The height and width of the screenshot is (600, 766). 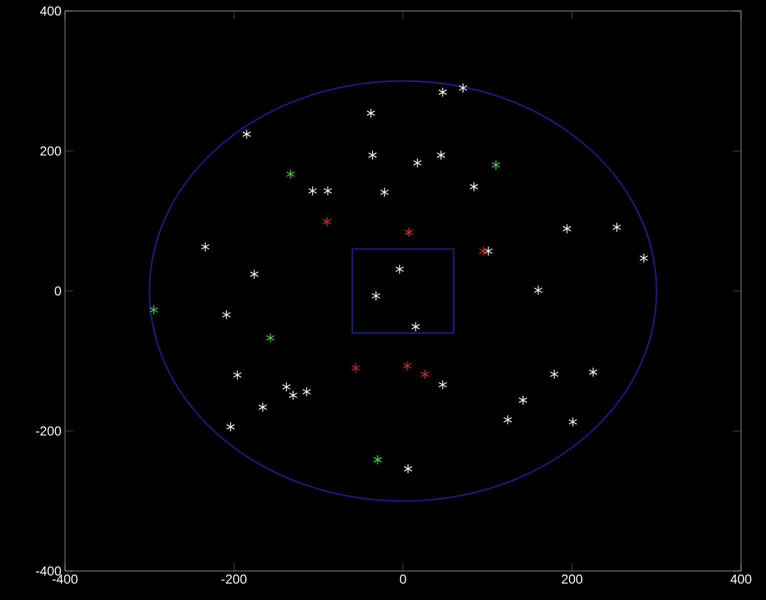 What do you see at coordinates (65, 579) in the screenshot?
I see `x-tick-label: -400` at bounding box center [65, 579].